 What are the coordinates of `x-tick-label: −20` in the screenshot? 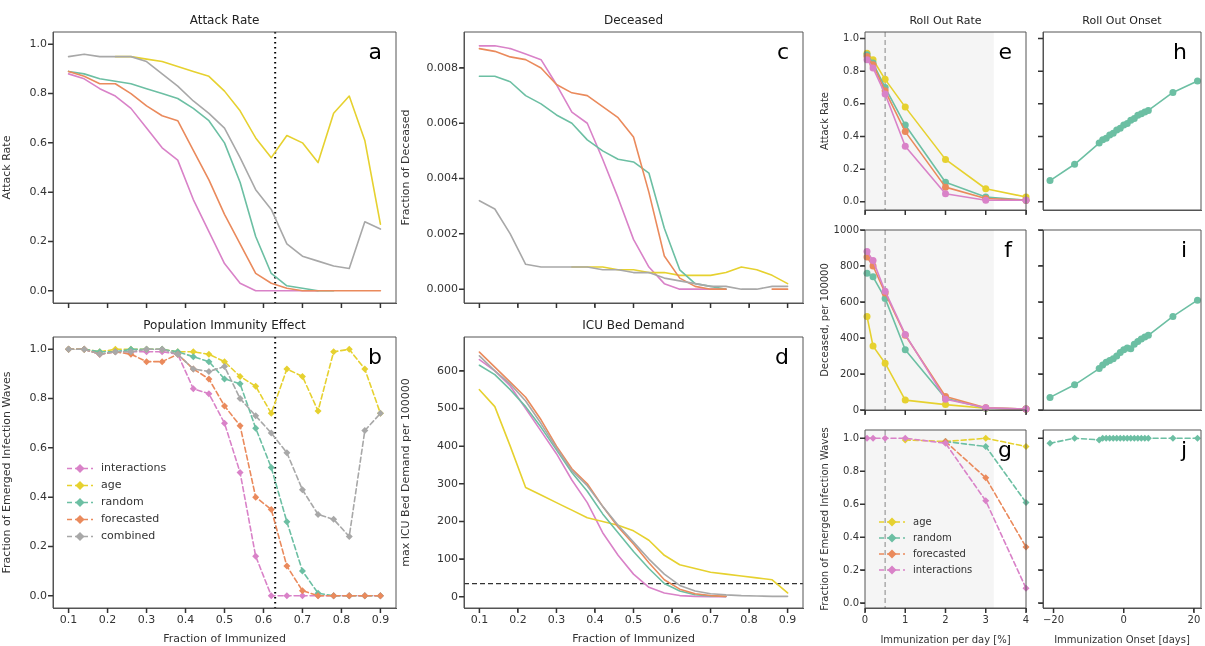 It's located at (1053, 619).